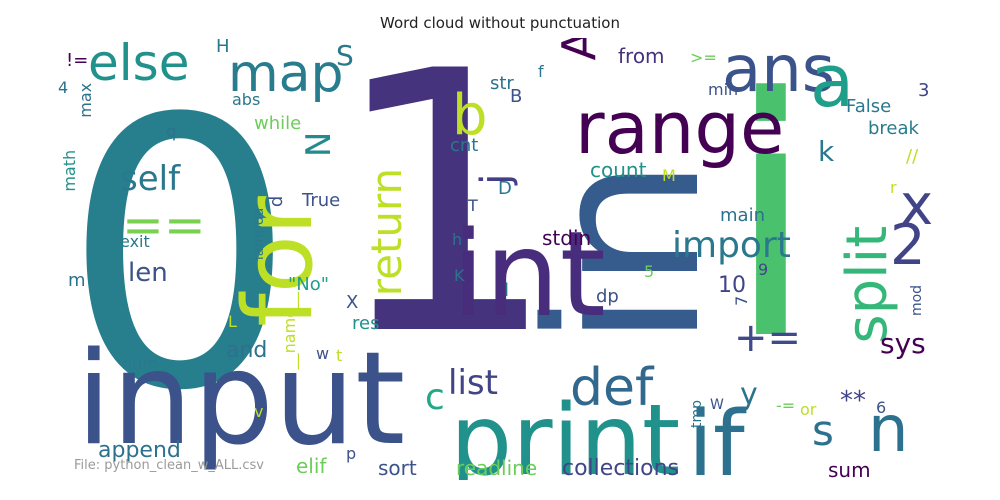 The image size is (1000, 500). I want to click on word-split-15: split, so click(867, 284).